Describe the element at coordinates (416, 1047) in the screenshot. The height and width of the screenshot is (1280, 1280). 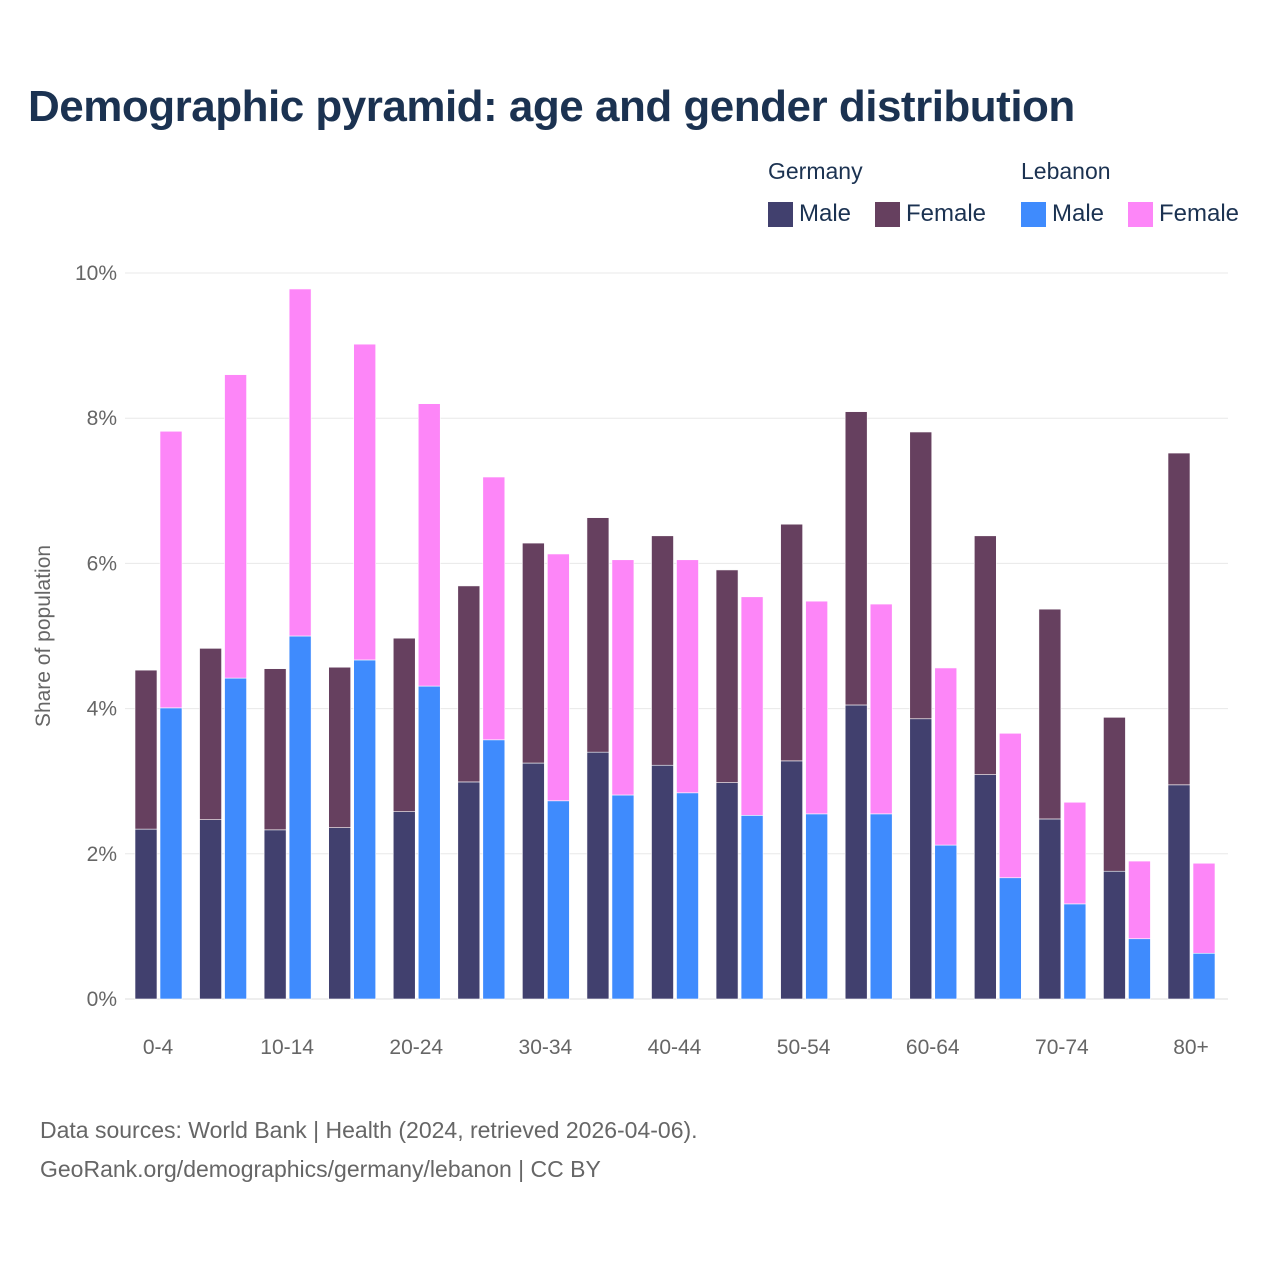
I see `x-tick-label: 20-24` at that location.